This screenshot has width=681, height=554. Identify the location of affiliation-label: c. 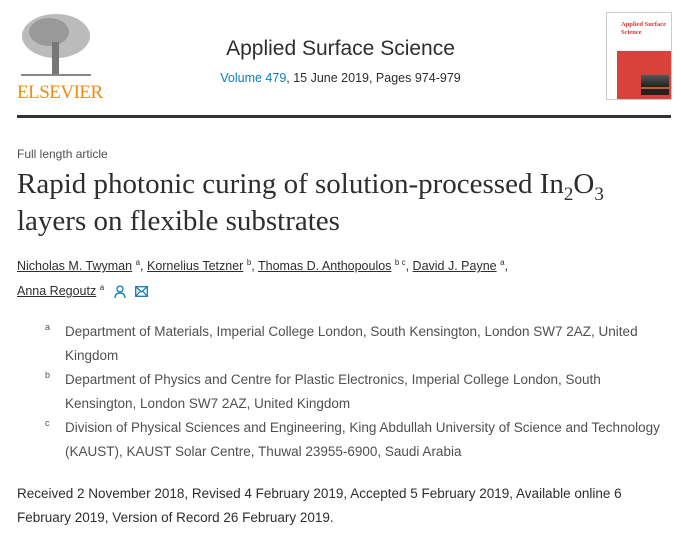
(47, 423).